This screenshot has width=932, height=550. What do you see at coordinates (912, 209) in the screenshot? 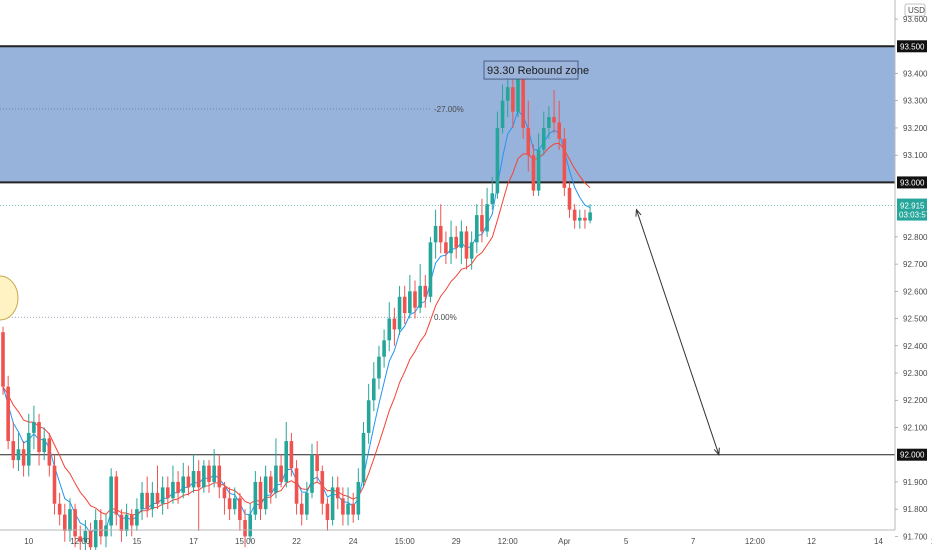
I see `current-price-tag` at bounding box center [912, 209].